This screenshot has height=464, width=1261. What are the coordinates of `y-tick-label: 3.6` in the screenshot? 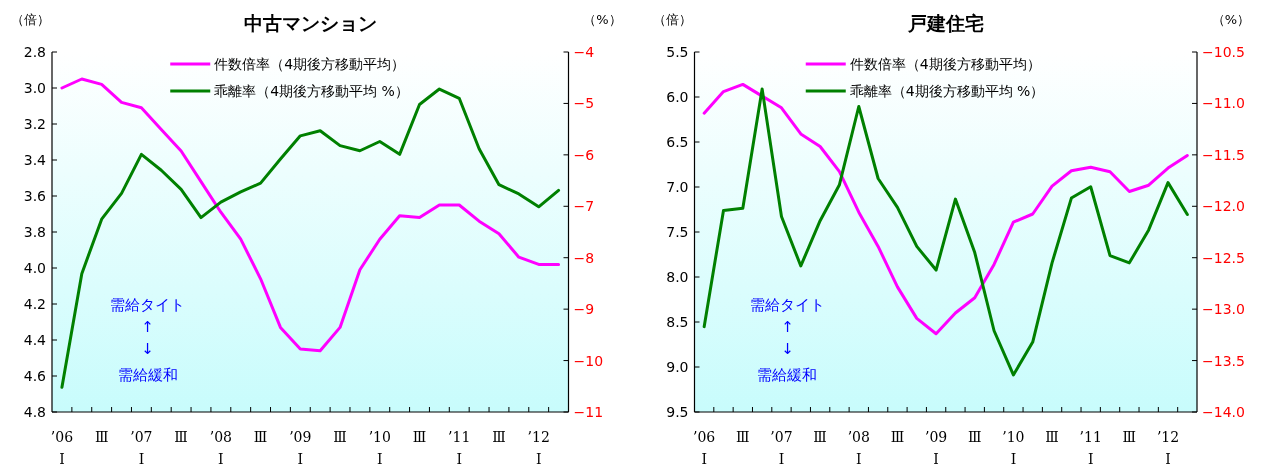 It's located at (35, 196).